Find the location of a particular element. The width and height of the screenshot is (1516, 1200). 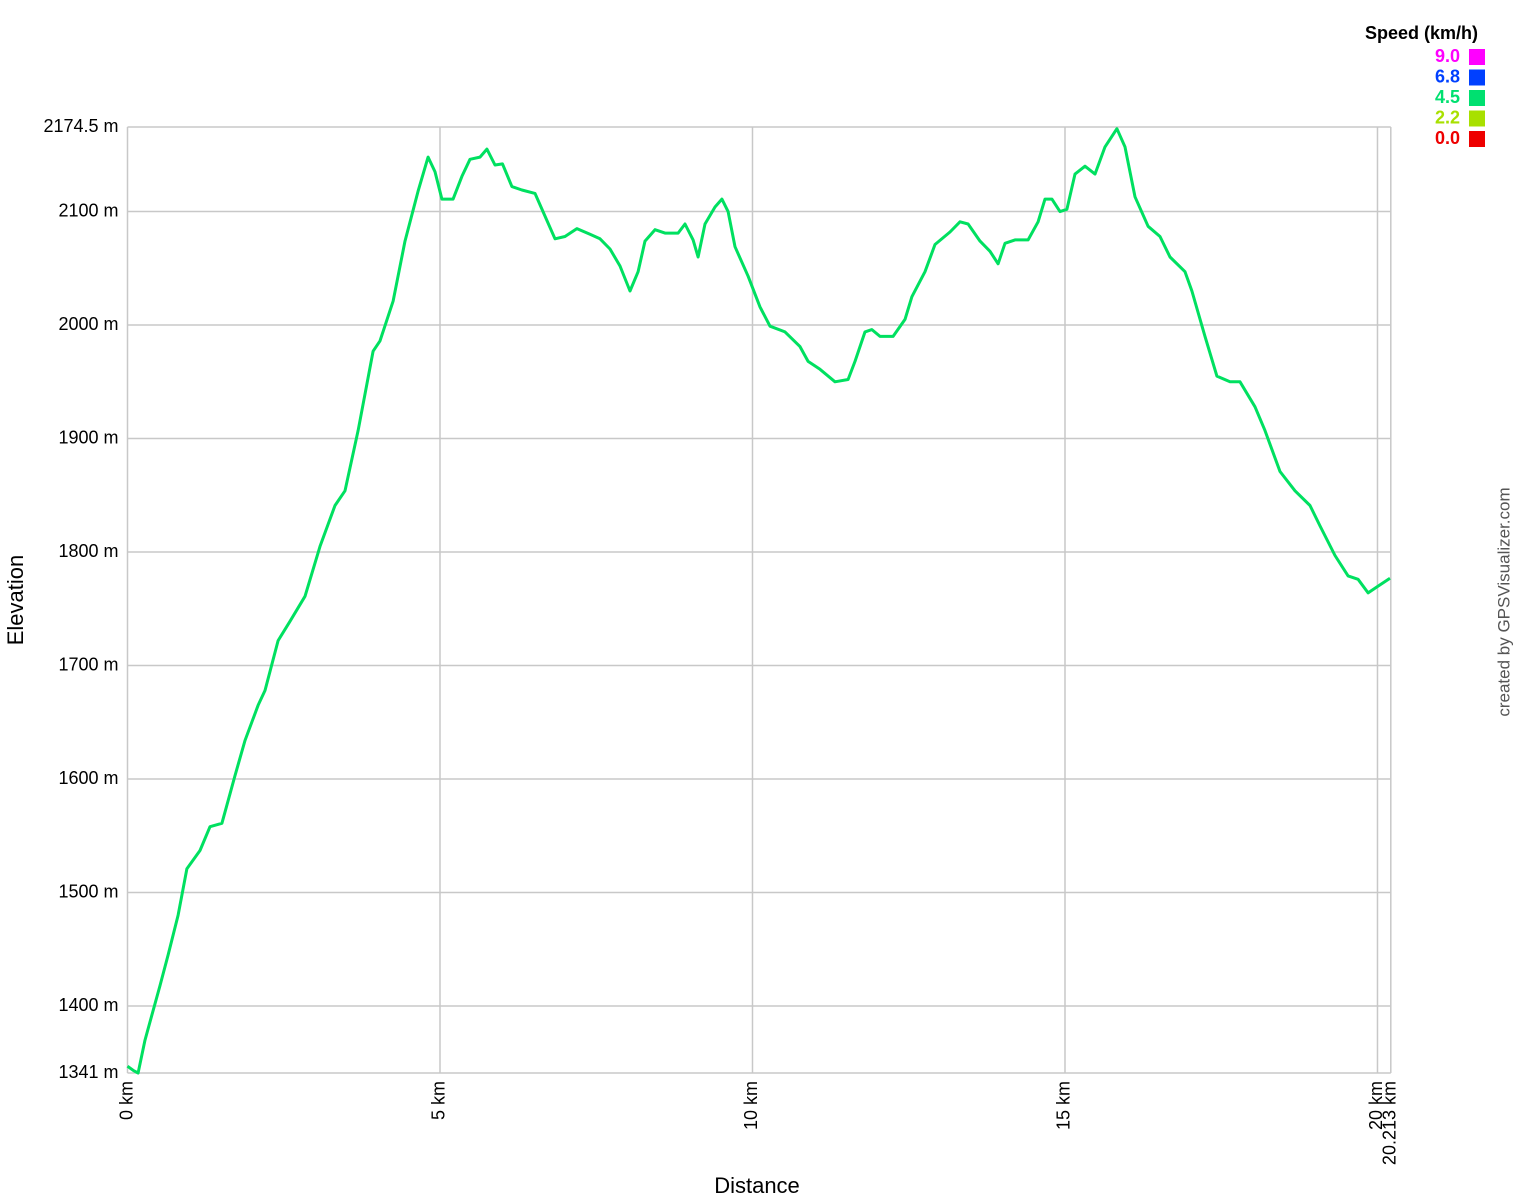

y-tick-label: 1400 m is located at coordinates (88, 1005).